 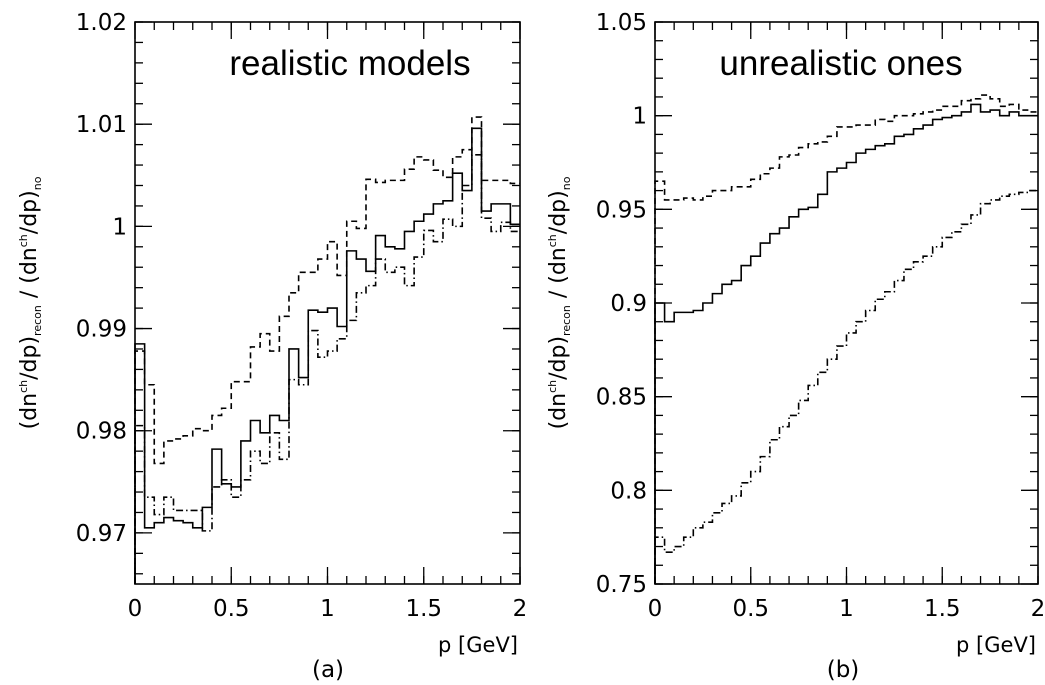 What do you see at coordinates (23, 386) in the screenshot?
I see `ylab-a-sup1: ch` at bounding box center [23, 386].